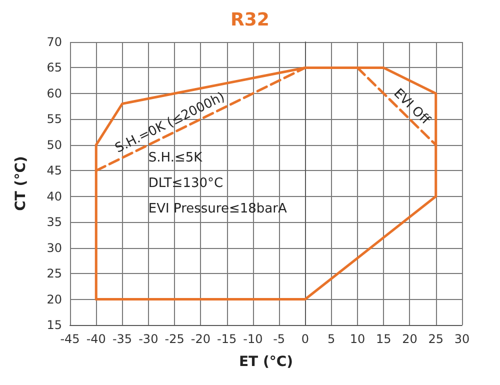 The width and height of the screenshot is (500, 385). Describe the element at coordinates (226, 339) in the screenshot. I see `x-tick-label: -15` at that location.